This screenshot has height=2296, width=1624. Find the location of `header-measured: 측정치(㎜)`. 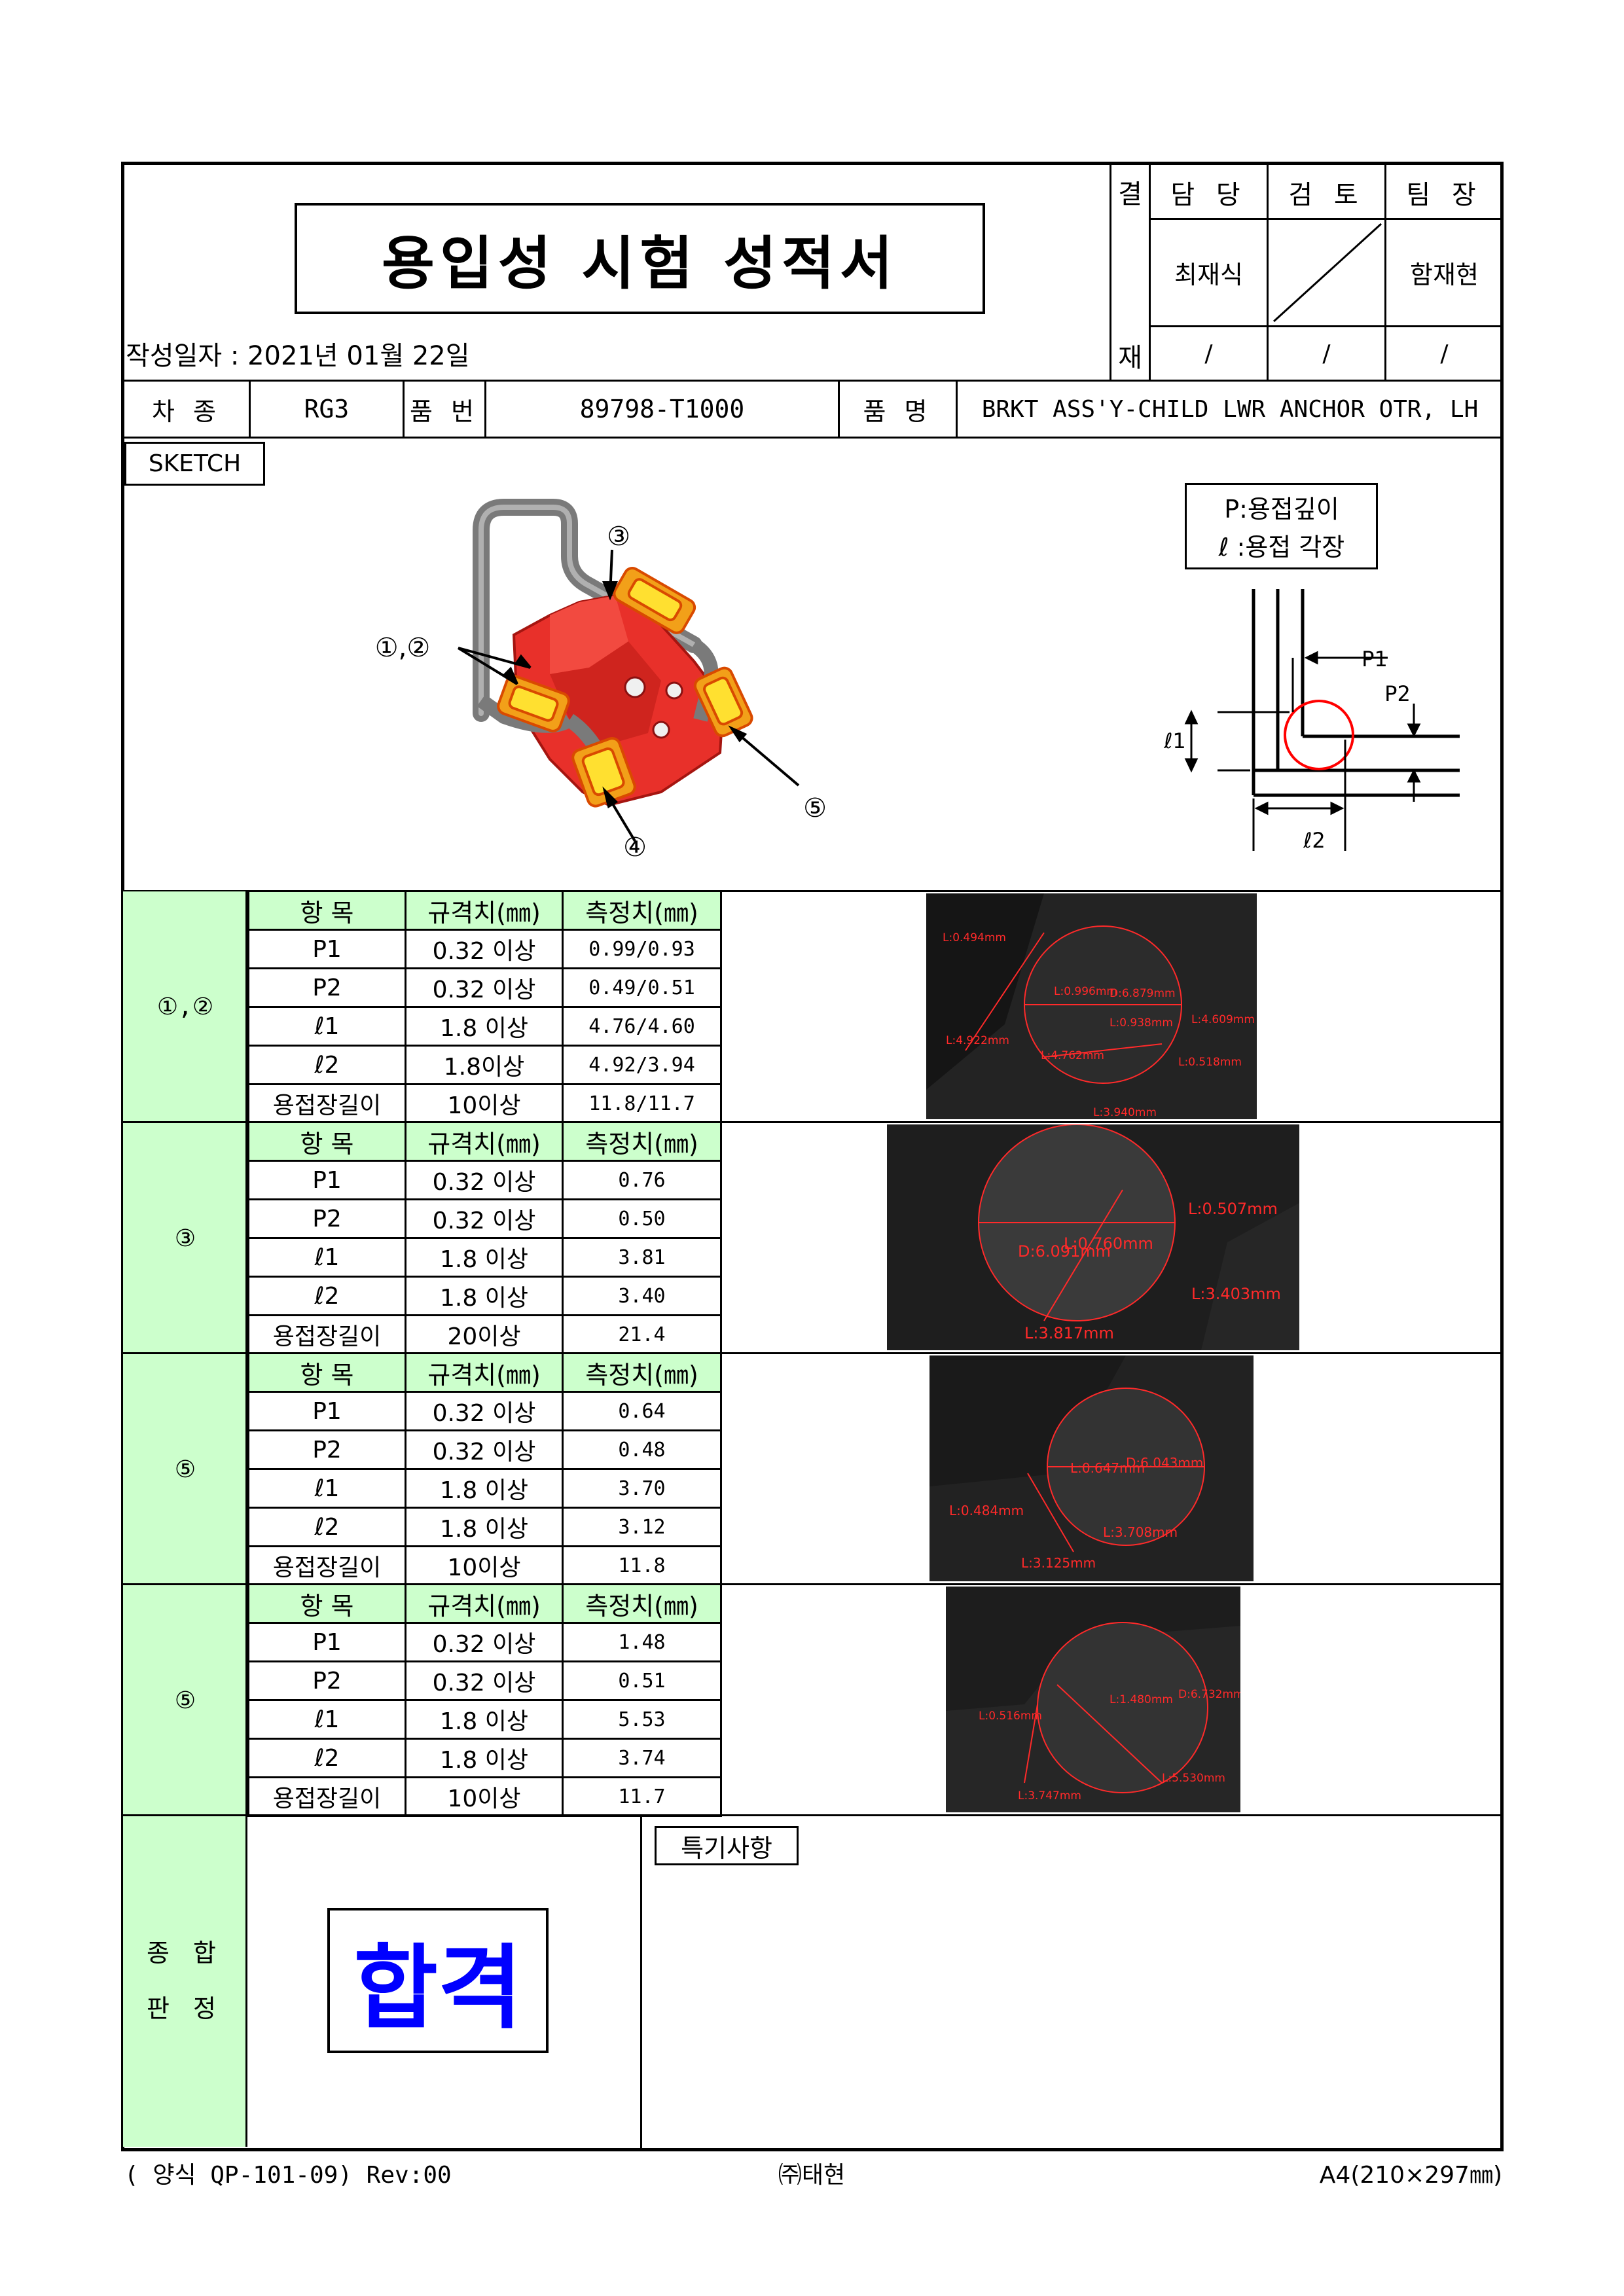

header-measured: 측정치(㎜) is located at coordinates (642, 1603).